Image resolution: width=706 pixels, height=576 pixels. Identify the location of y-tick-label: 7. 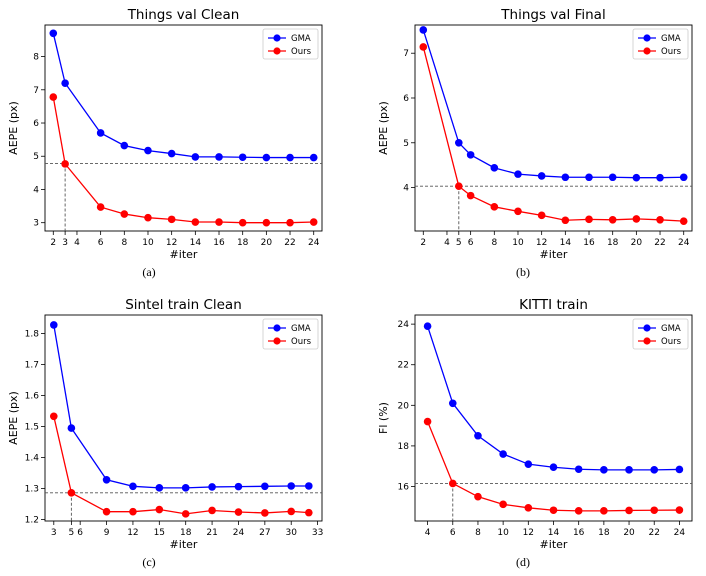
(406, 54).